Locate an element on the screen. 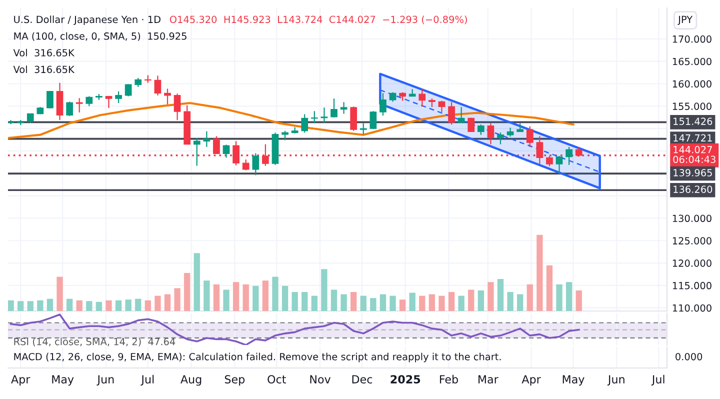 This screenshot has height=399, width=720. text: O145.320 H145.923 L143.724 C144.027 −1.293 (−0.89%) is located at coordinates (318, 20).